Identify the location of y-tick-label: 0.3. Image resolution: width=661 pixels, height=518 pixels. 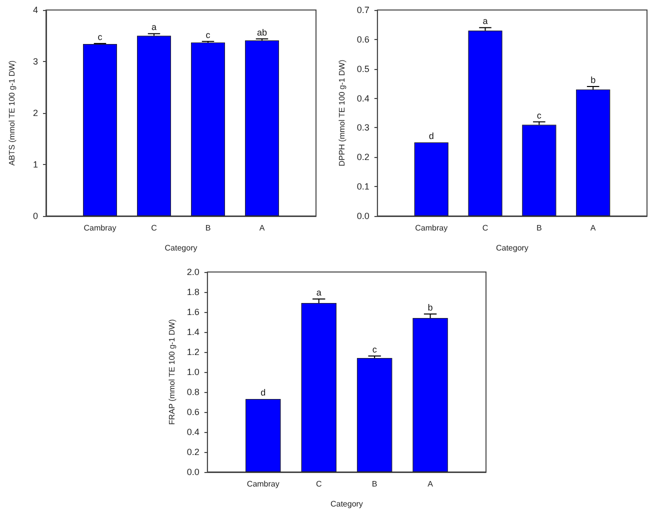
(363, 127).